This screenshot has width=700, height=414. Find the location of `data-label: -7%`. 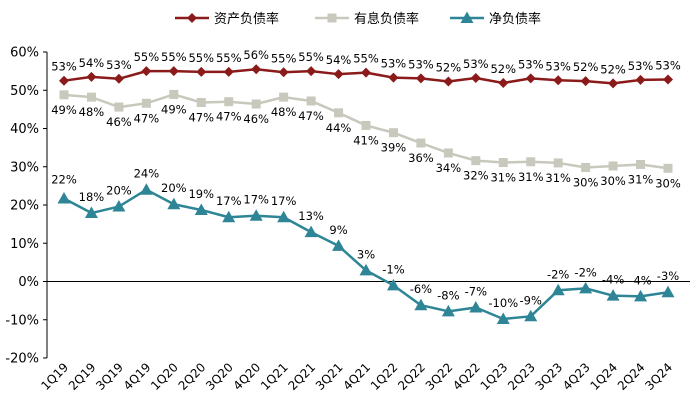

data-label: -7% is located at coordinates (476, 292).